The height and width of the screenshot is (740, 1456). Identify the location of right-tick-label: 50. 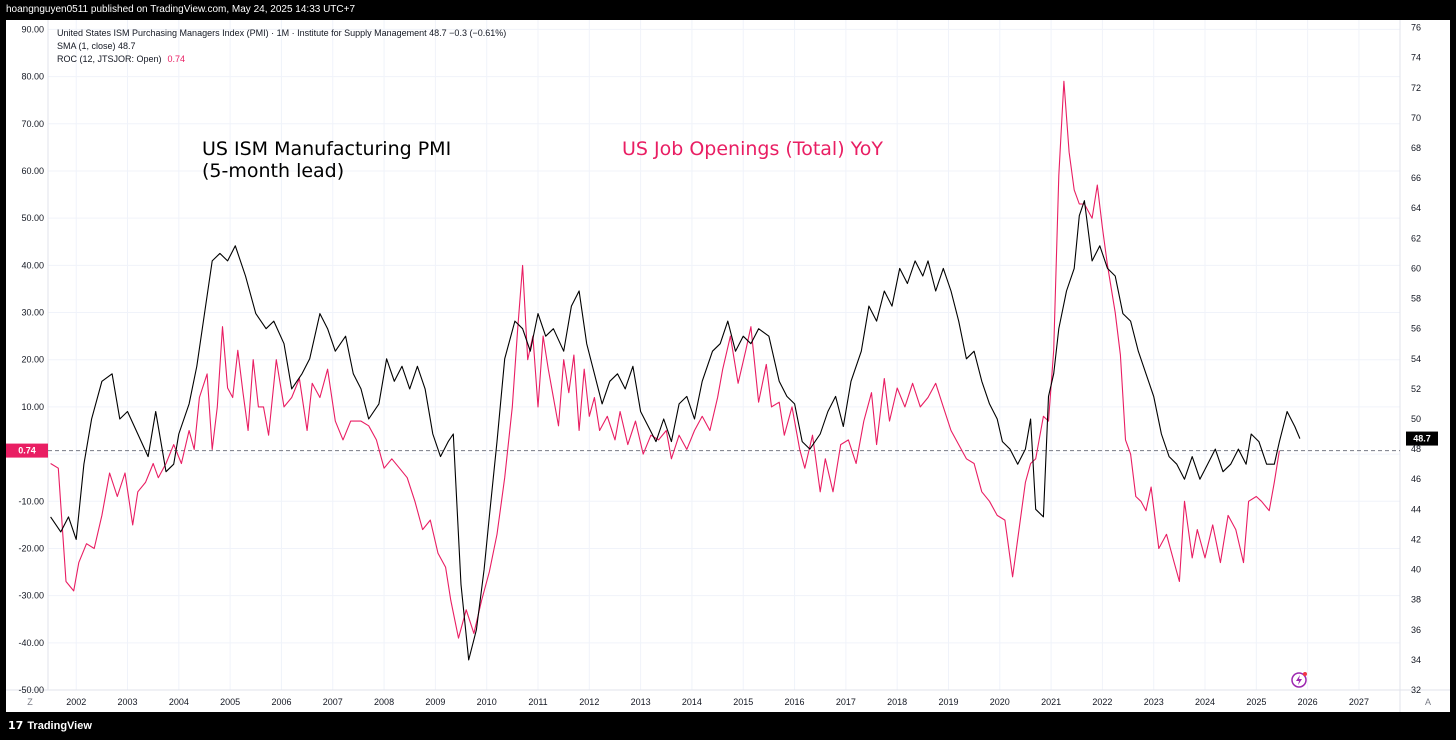
(1416, 419).